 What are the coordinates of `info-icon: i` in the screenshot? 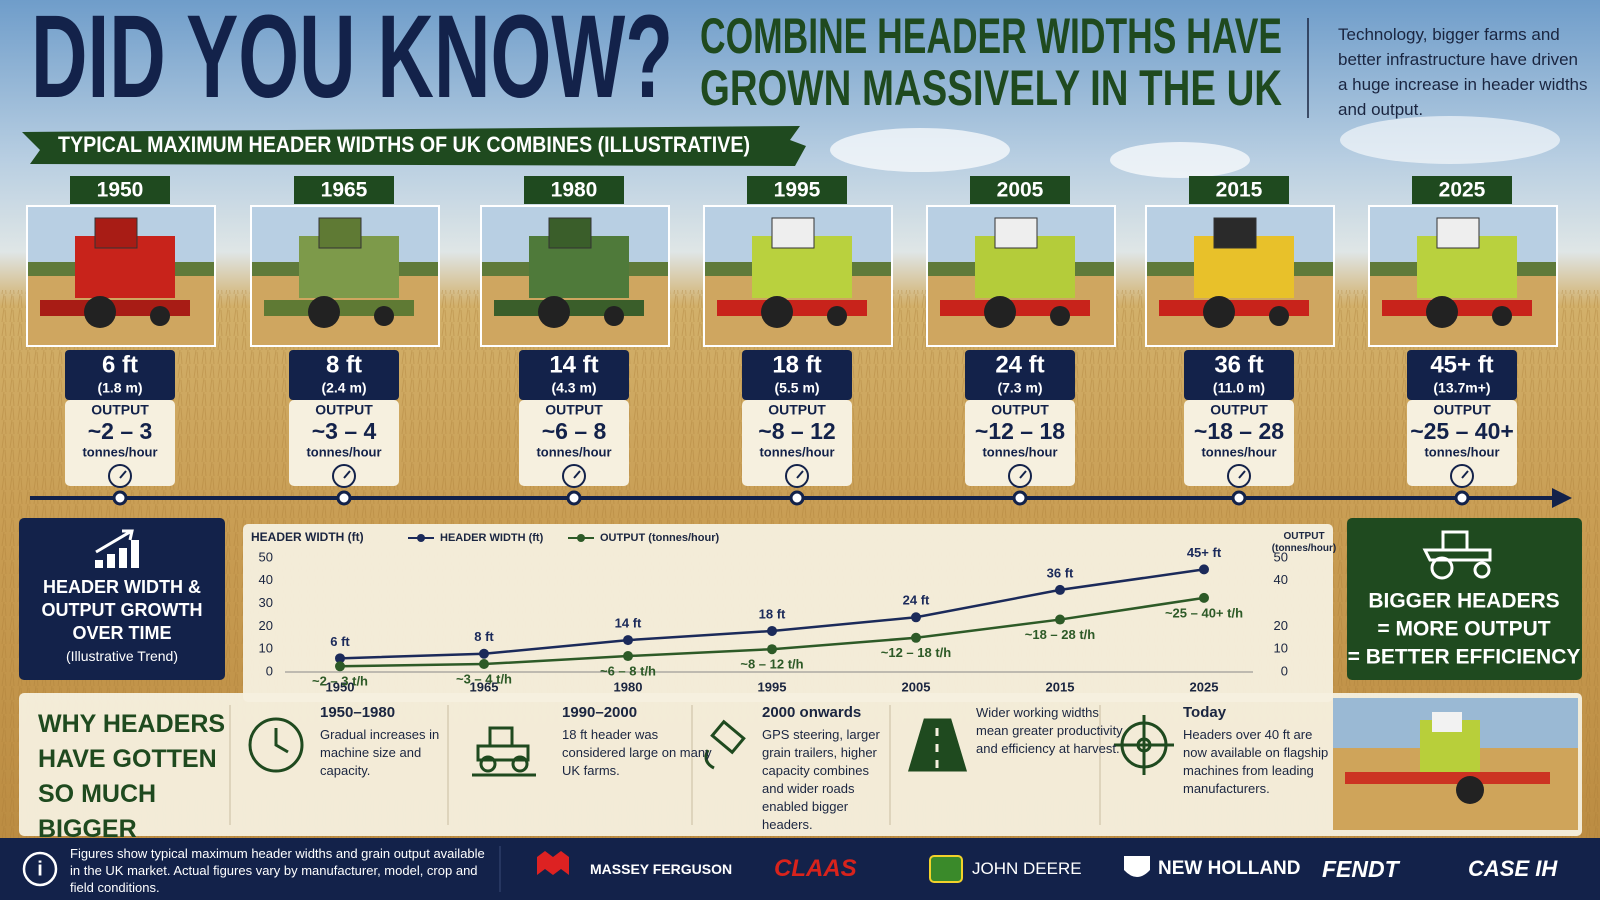 It's located at (40, 869).